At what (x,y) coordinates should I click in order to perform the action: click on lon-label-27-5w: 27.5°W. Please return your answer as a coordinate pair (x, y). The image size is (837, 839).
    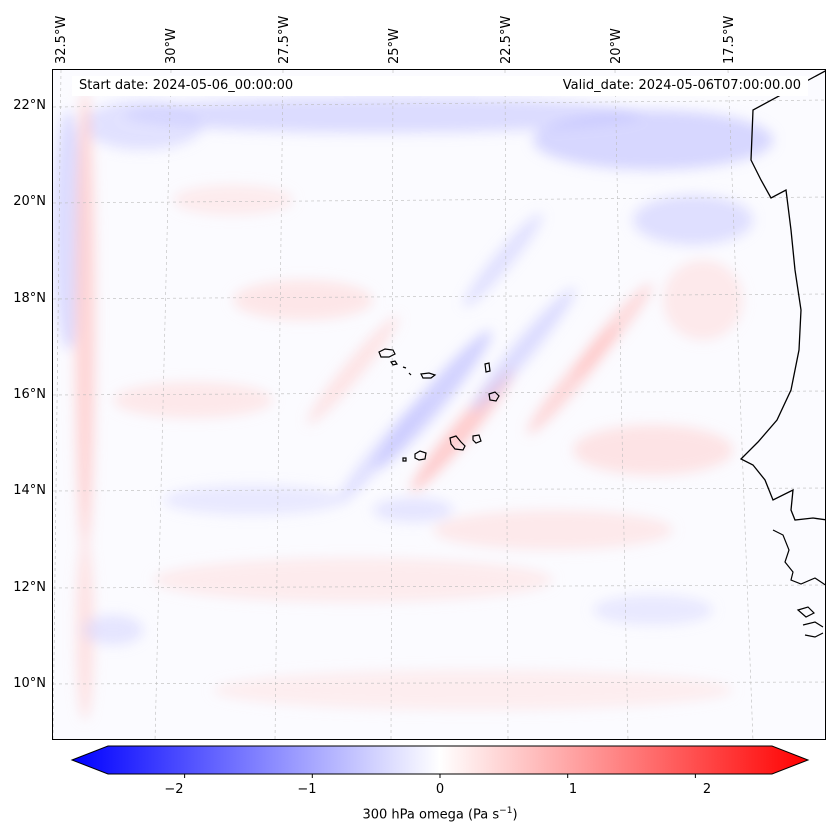
    Looking at the image, I should click on (284, 39).